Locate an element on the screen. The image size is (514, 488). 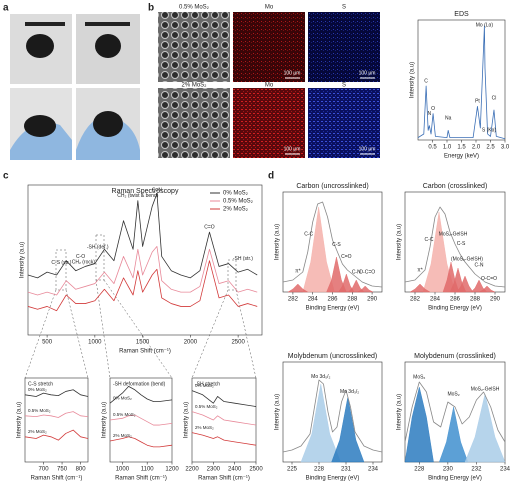
peak-label: C-S (str.) is located at coordinates (61, 263).